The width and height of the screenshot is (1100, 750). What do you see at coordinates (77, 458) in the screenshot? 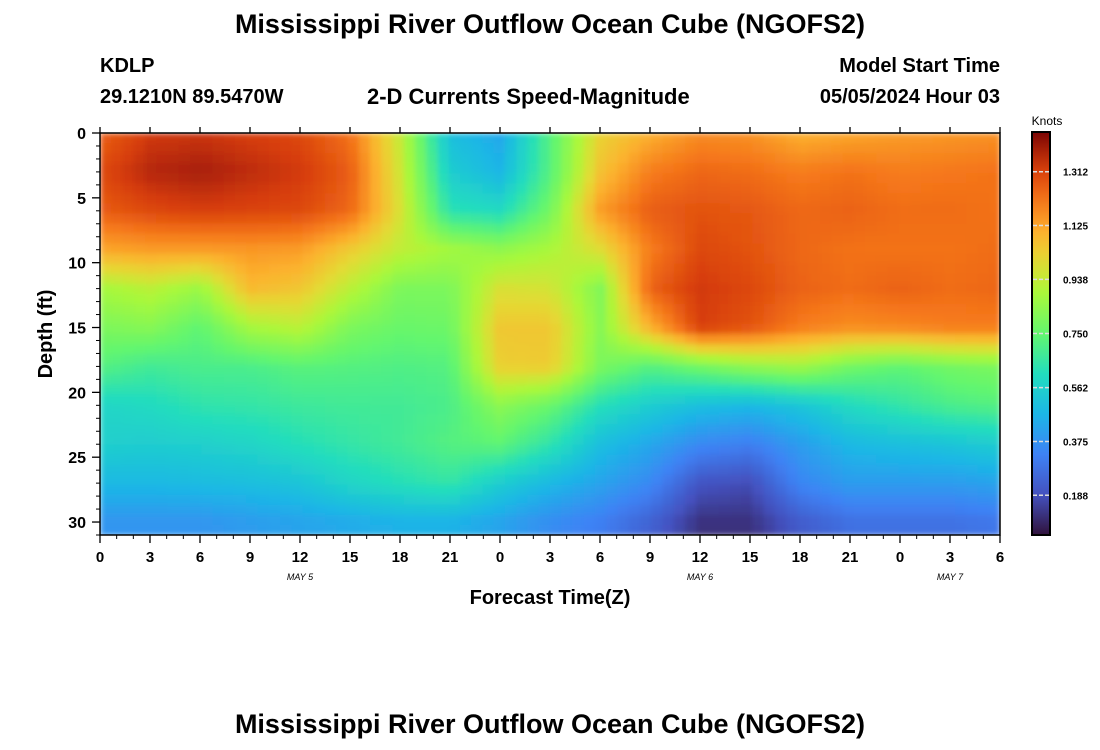
I see `y-tick-label: 25` at bounding box center [77, 458].